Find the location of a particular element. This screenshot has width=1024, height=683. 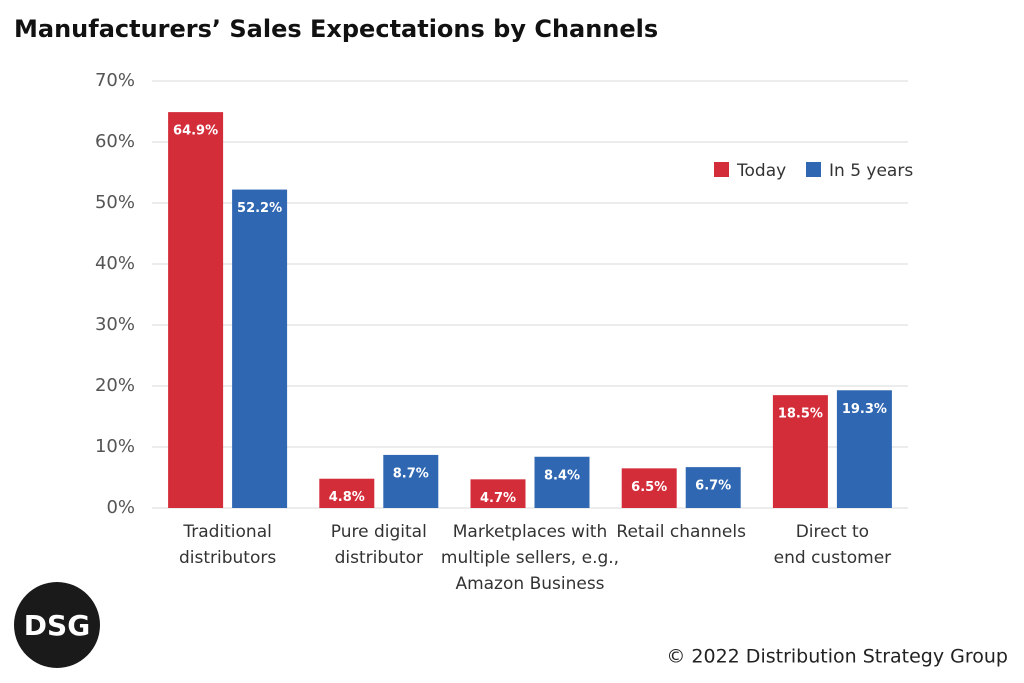

value-label: 8.7% is located at coordinates (411, 473).